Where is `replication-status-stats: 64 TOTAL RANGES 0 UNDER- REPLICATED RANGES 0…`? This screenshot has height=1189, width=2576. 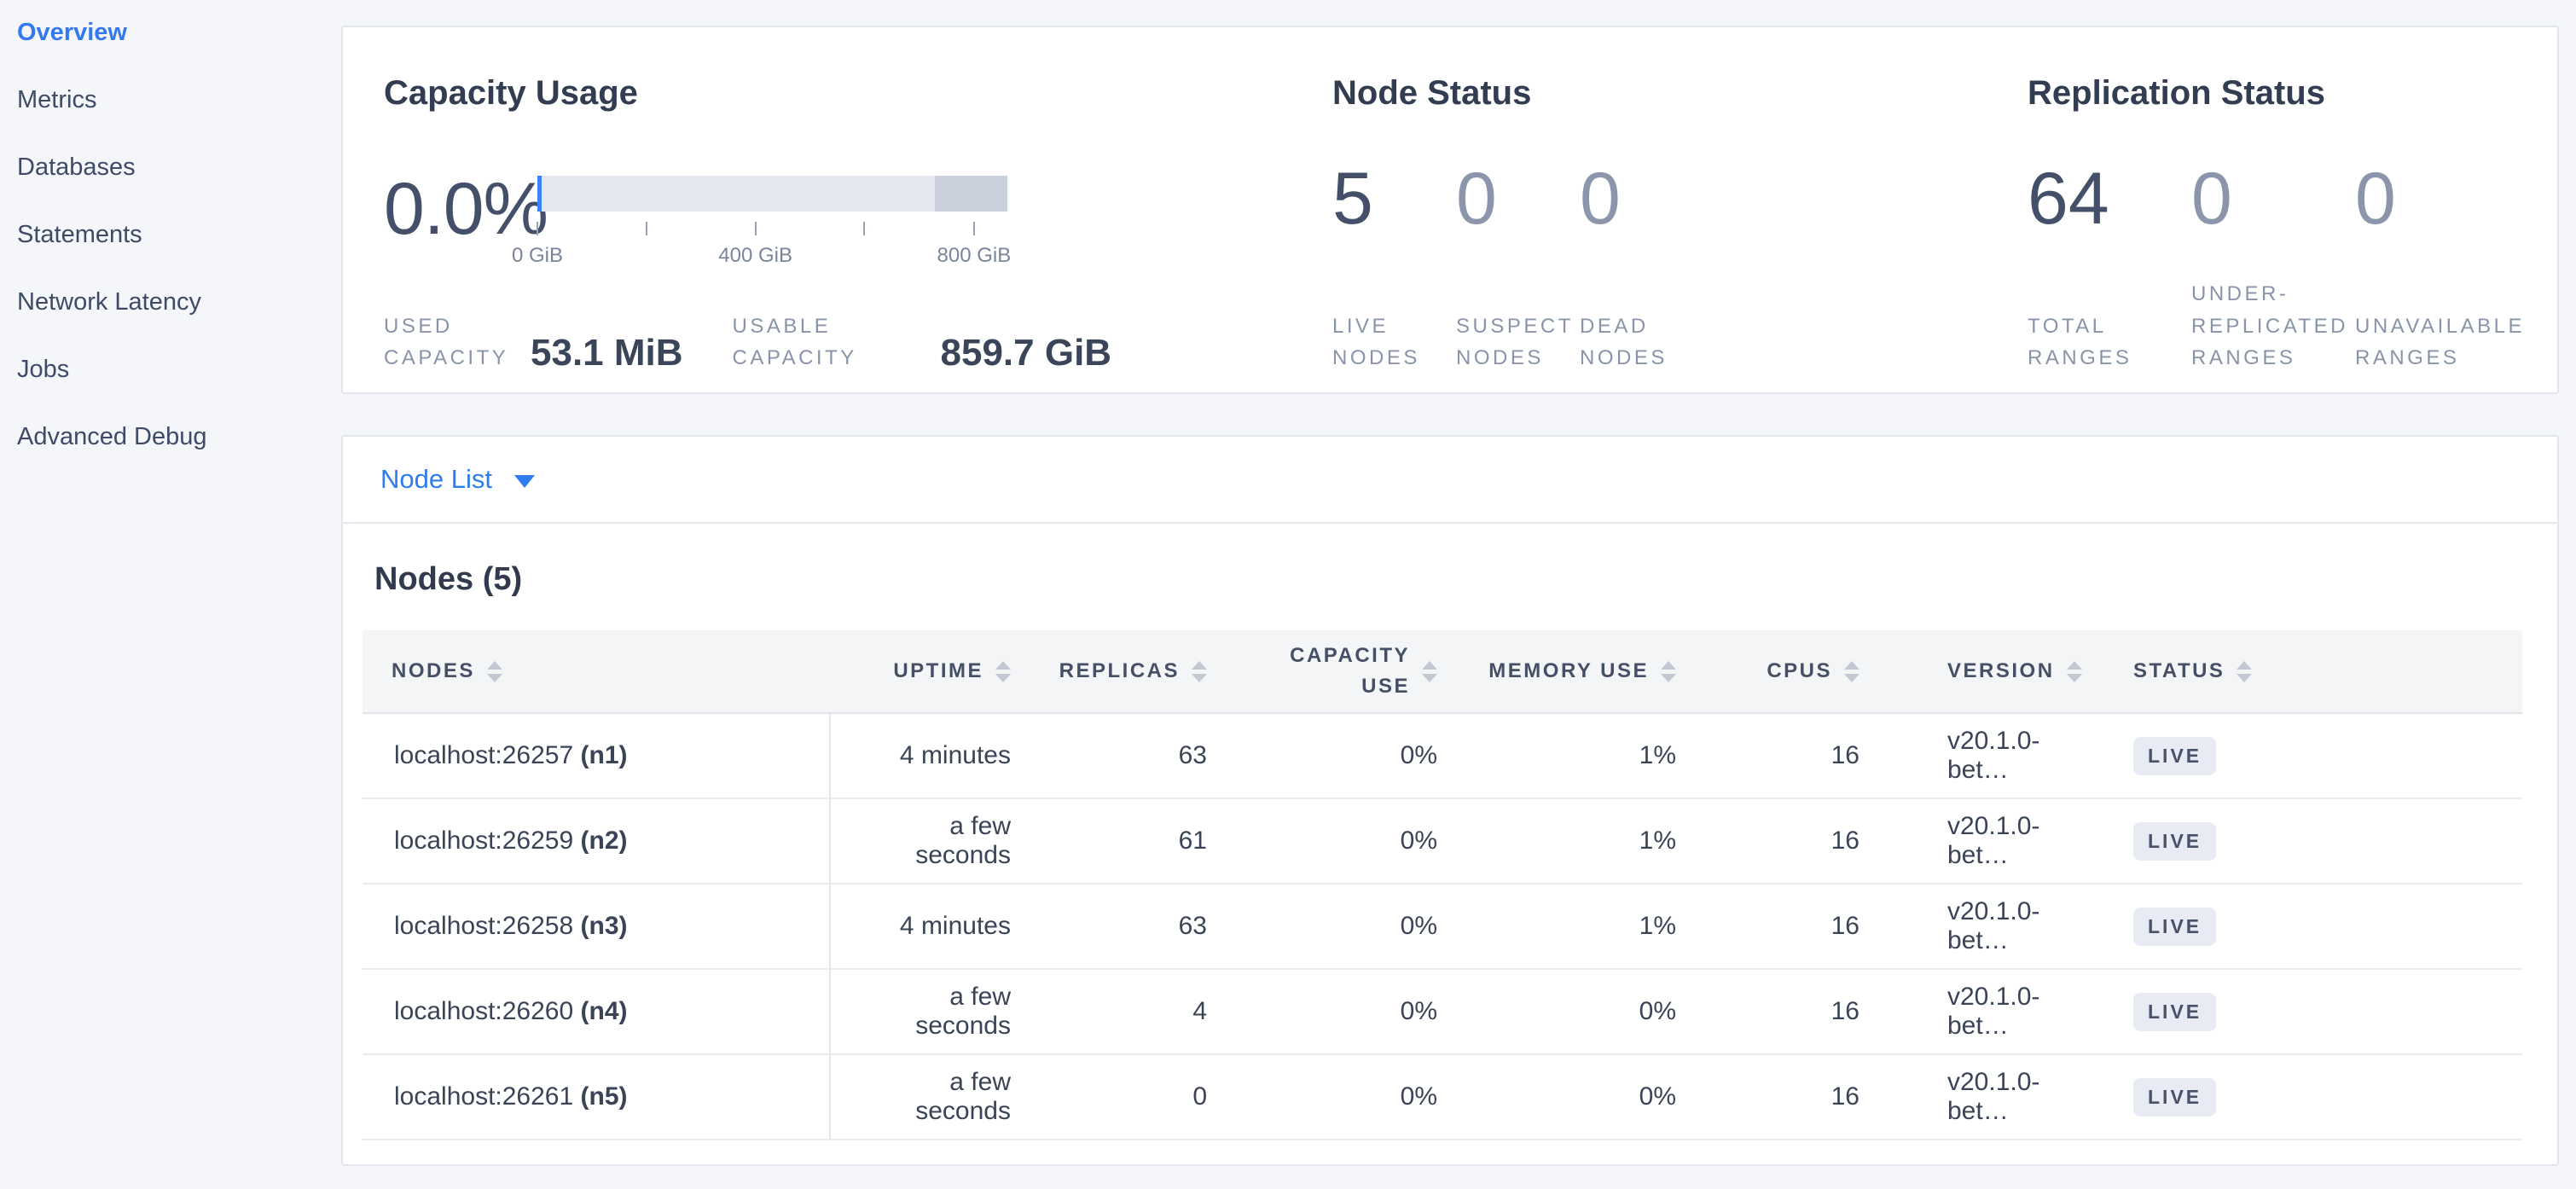 replication-status-stats: 64 TOTAL RANGES 0 UNDER- REPLICATED RANGES 0… is located at coordinates (2288, 263).